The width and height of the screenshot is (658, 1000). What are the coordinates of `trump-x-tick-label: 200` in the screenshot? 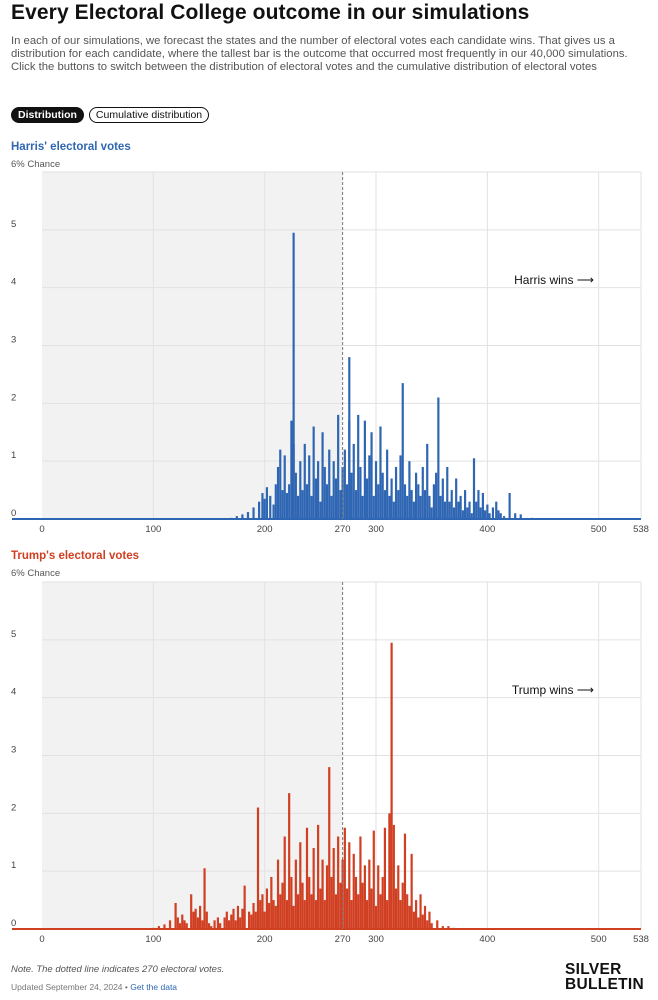 It's located at (265, 939).